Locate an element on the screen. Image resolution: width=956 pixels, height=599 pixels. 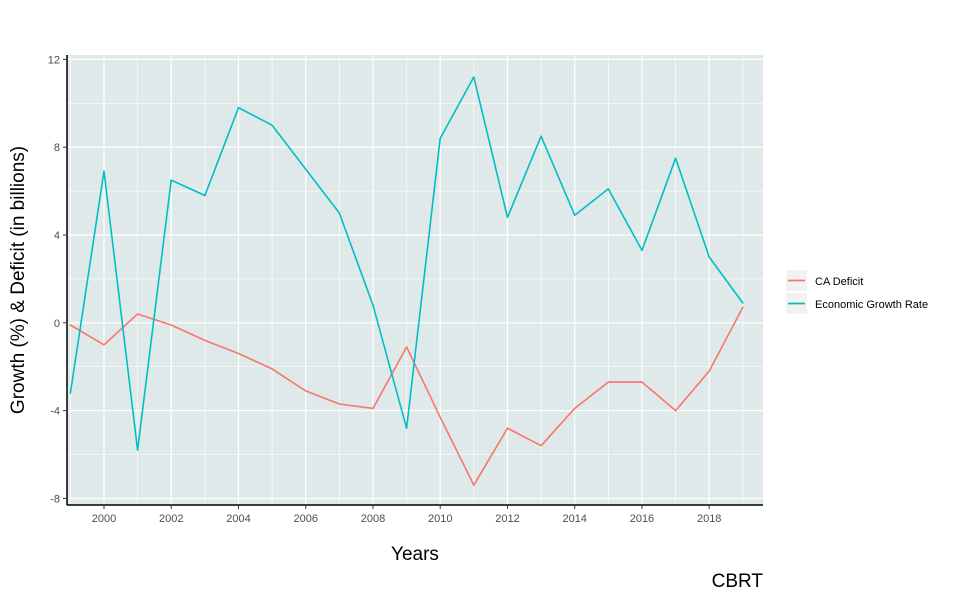
legend-label: CA Deficit is located at coordinates (839, 282).